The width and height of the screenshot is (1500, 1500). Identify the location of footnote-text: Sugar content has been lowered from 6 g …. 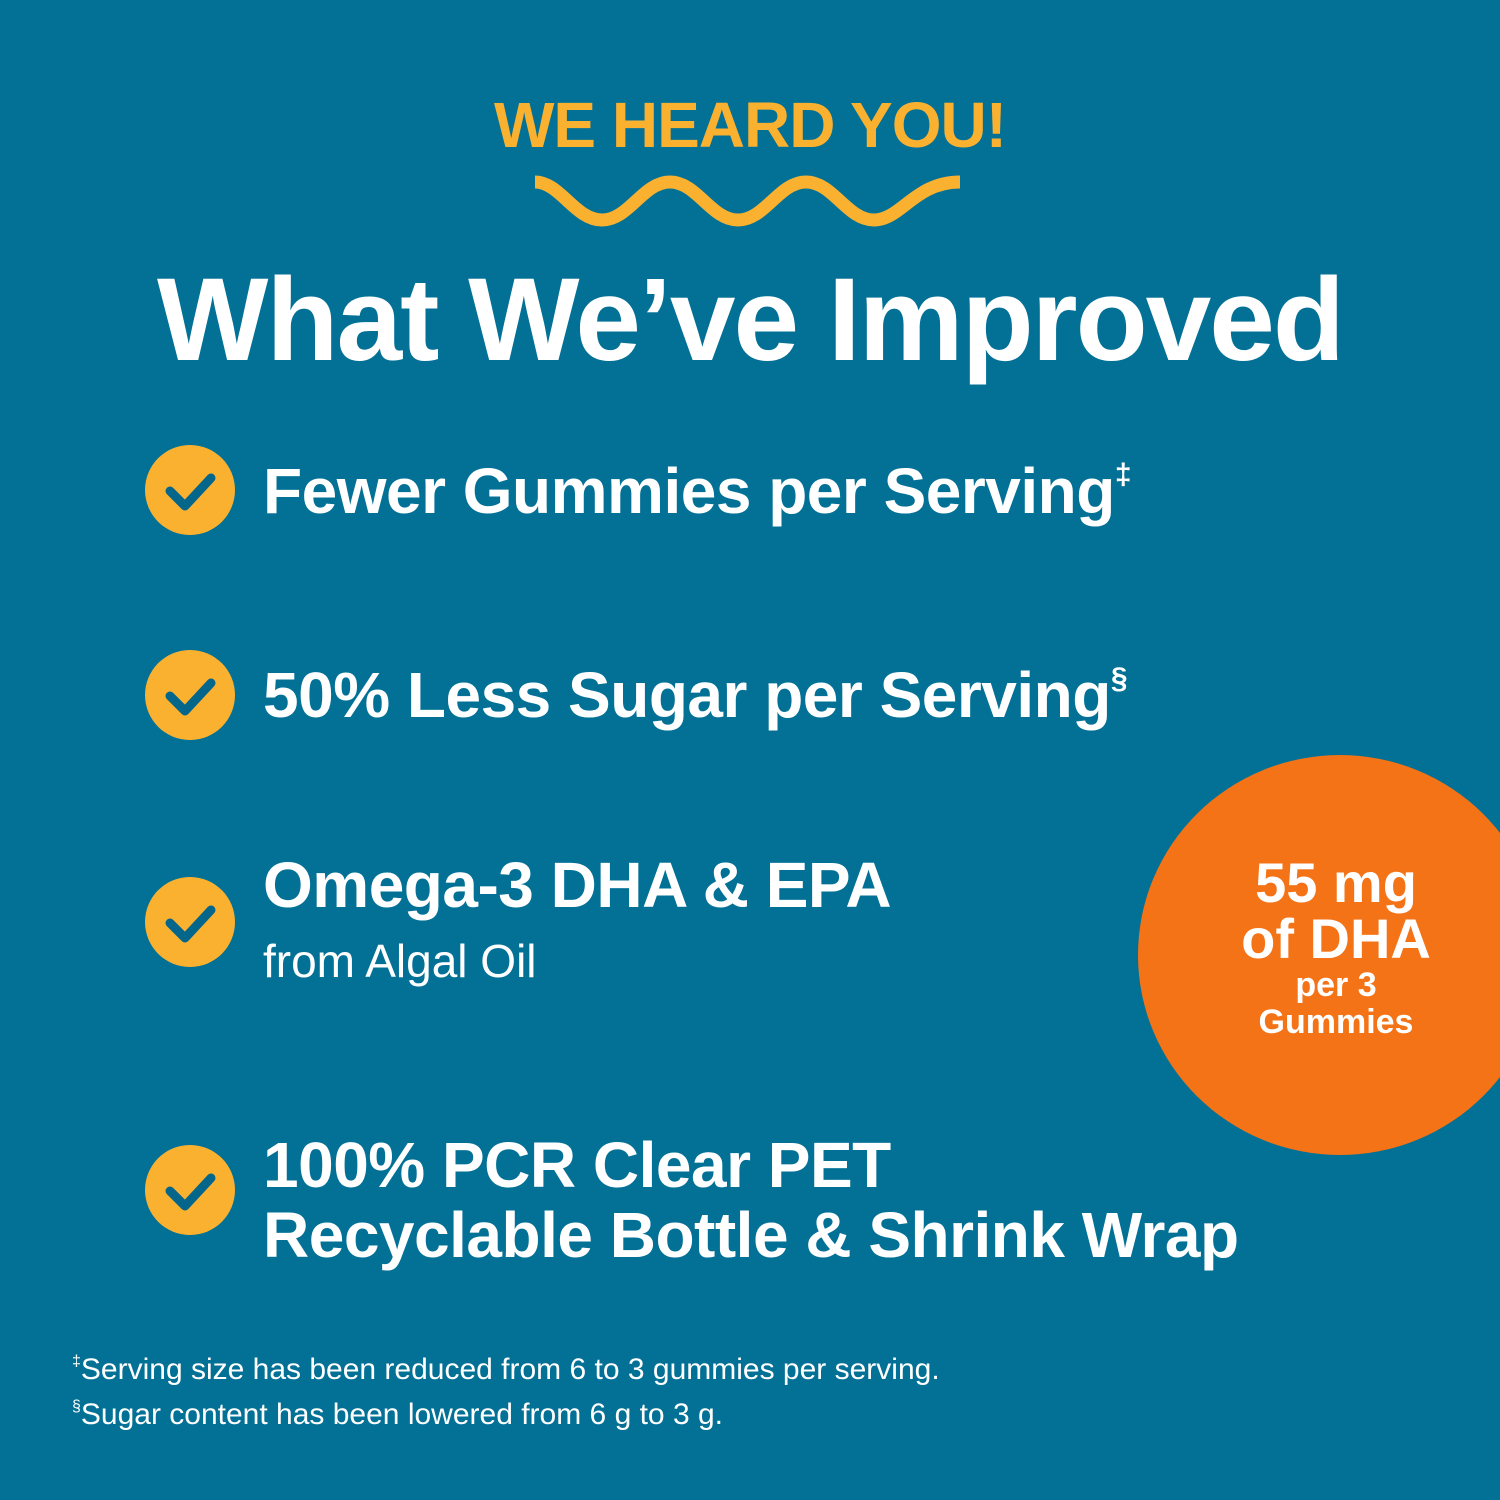
(401, 1414).